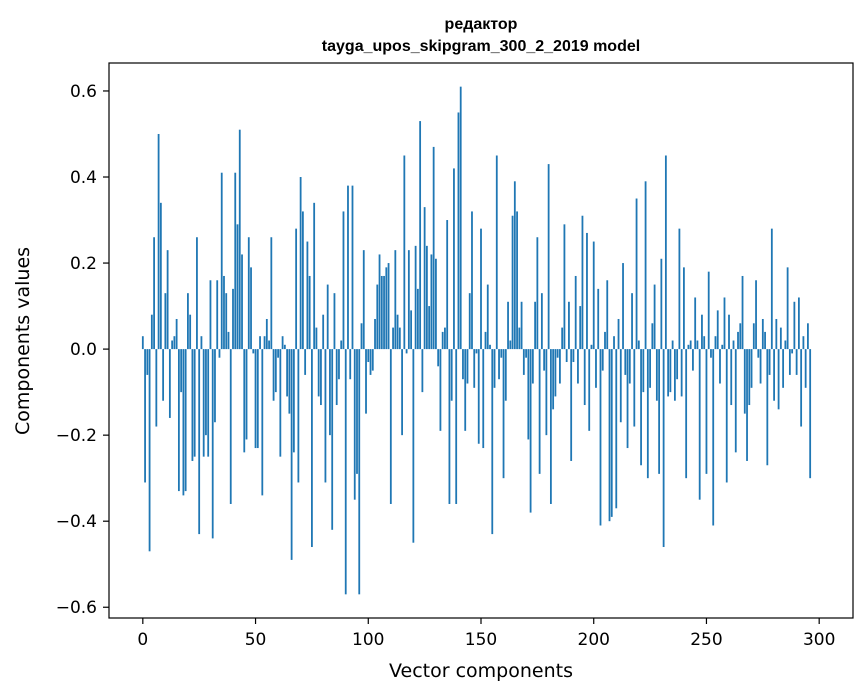 The height and width of the screenshot is (696, 867). Describe the element at coordinates (83, 350) in the screenshot. I see `y-tick-label: 0.0` at that location.